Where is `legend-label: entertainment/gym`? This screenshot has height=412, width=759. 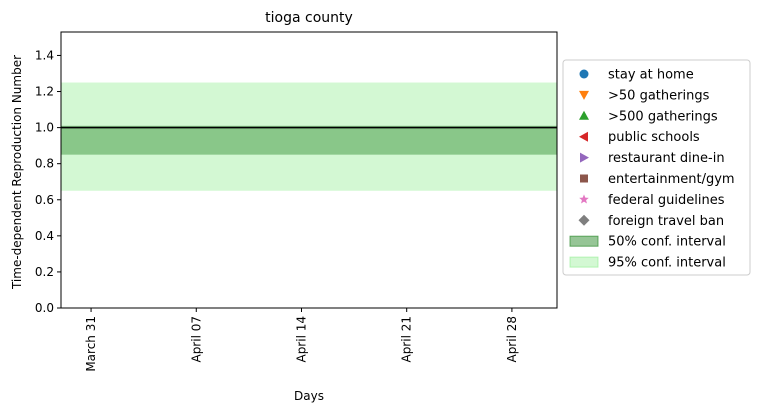 legend-label: entertainment/gym is located at coordinates (671, 179).